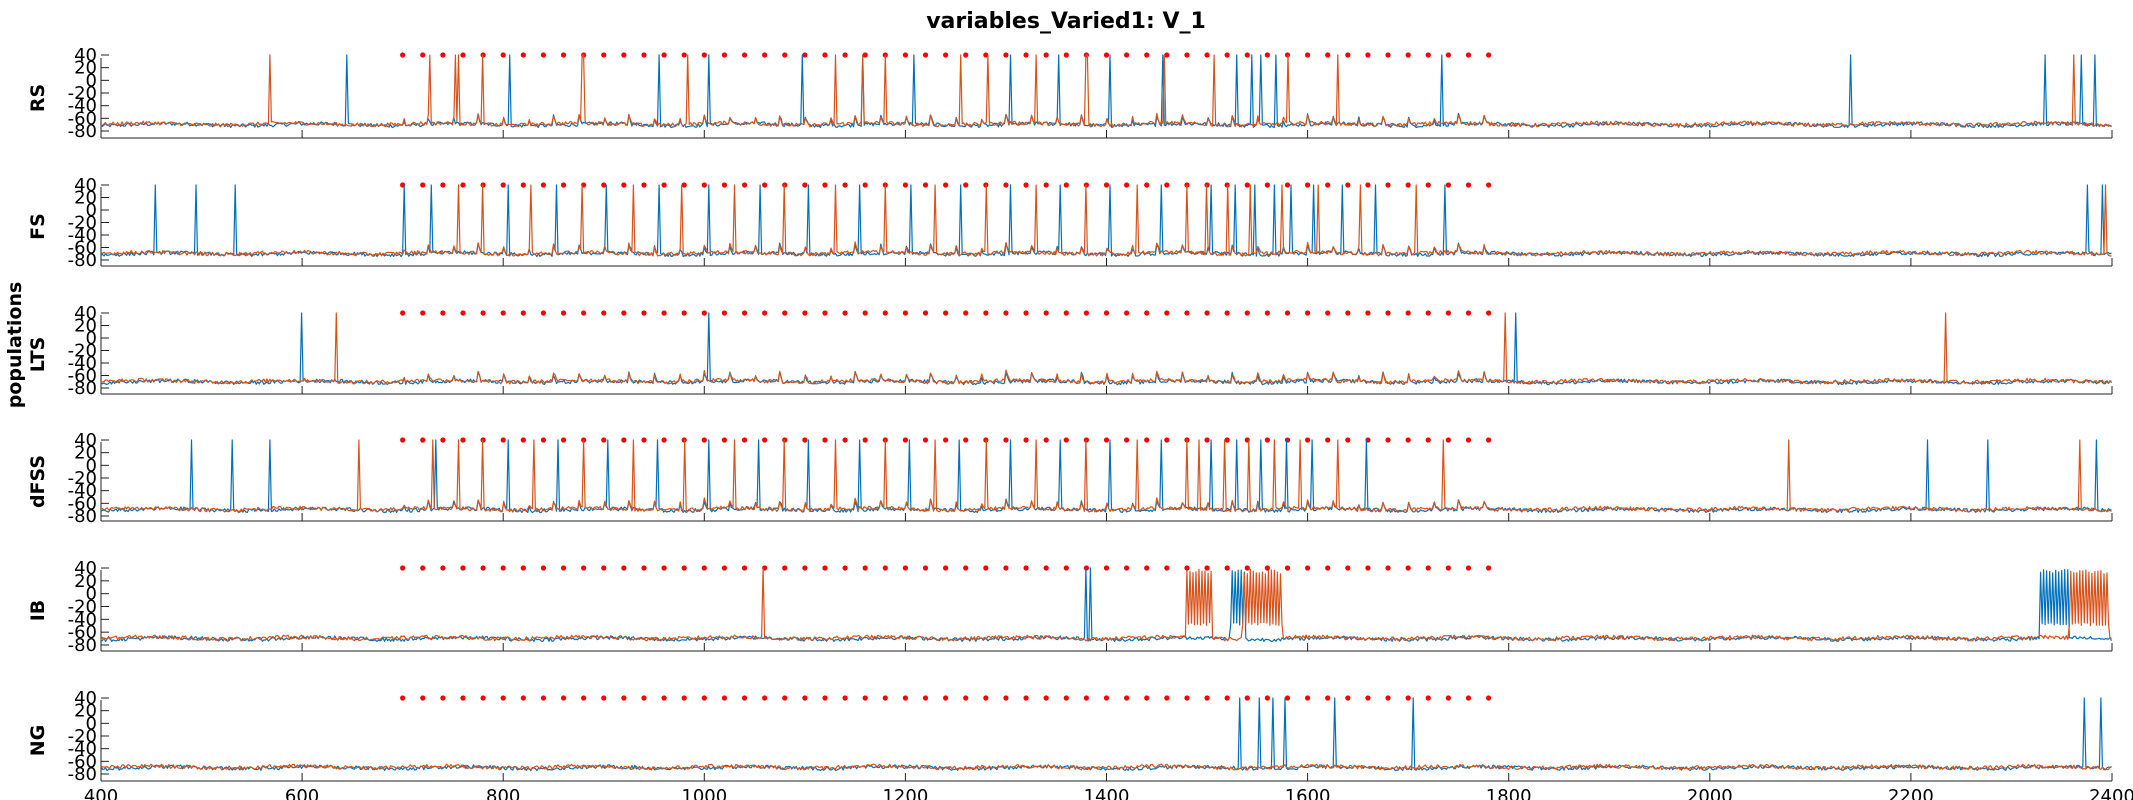  What do you see at coordinates (1106, 476) in the screenshot?
I see `trace-dfss-blue` at bounding box center [1106, 476].